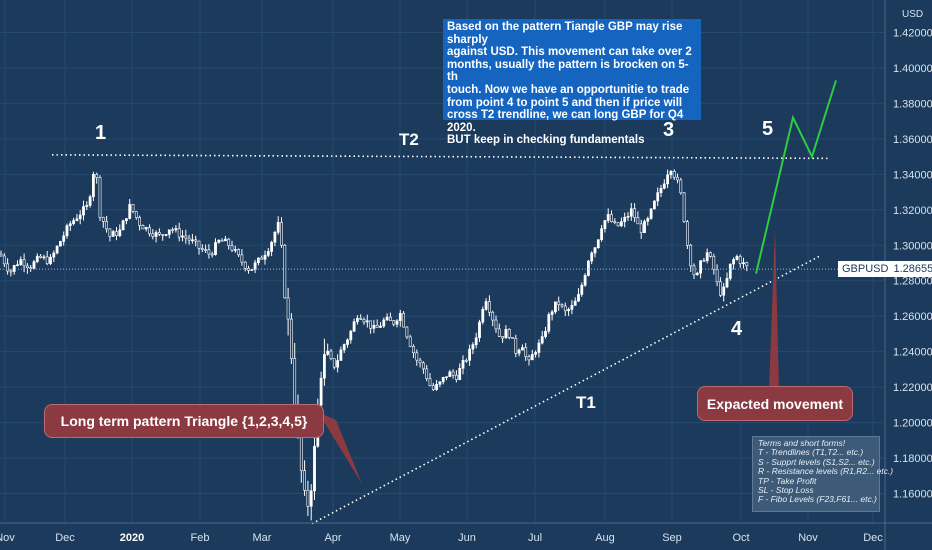 Image resolution: width=932 pixels, height=550 pixels. What do you see at coordinates (912, 424) in the screenshot?
I see `y-tick-label: 1.20000` at bounding box center [912, 424].